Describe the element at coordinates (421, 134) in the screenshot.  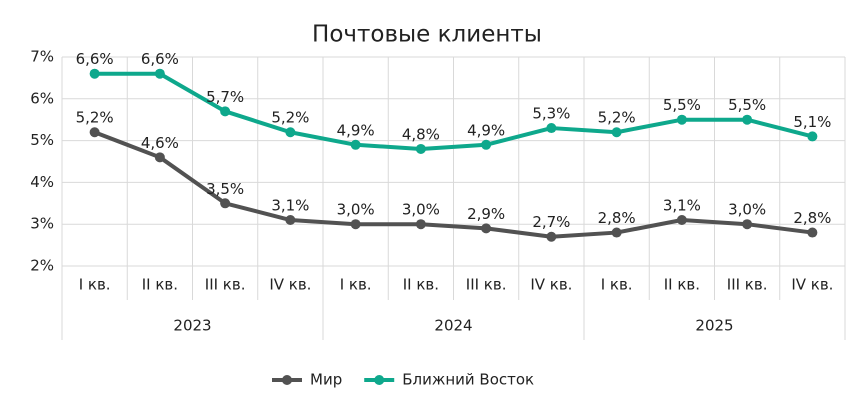
I see `data-label: 4,8%` at that location.